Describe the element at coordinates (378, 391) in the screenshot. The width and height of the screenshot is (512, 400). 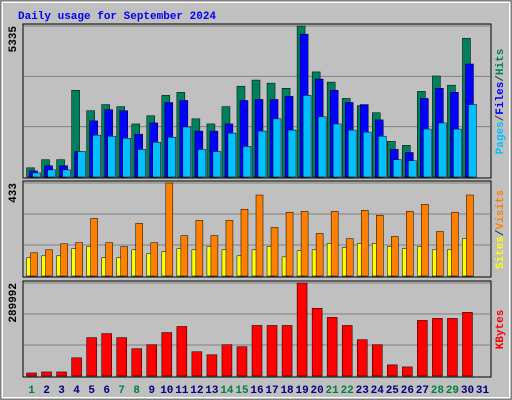
I see `x-tick-label: 24` at that location.